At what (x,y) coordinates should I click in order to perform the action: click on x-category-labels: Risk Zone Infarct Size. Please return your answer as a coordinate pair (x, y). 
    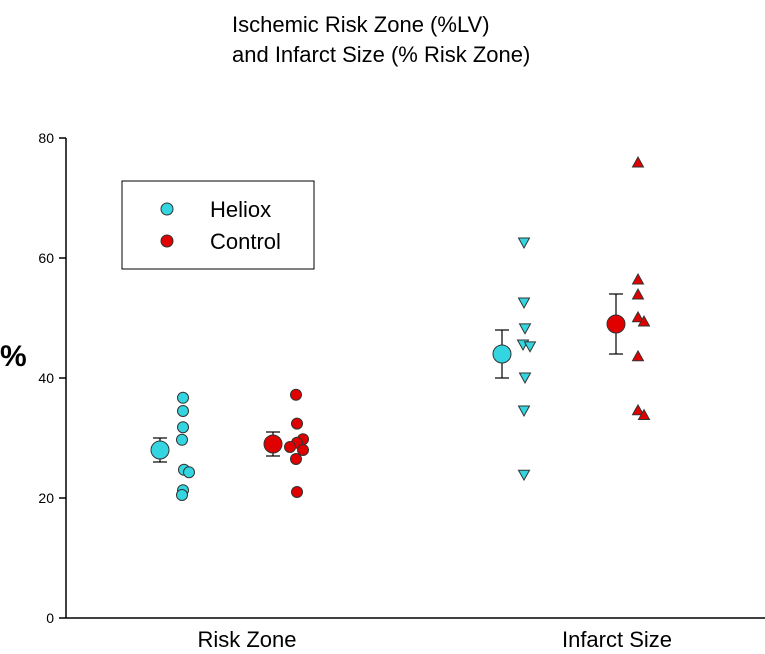
    Looking at the image, I should click on (434, 639).